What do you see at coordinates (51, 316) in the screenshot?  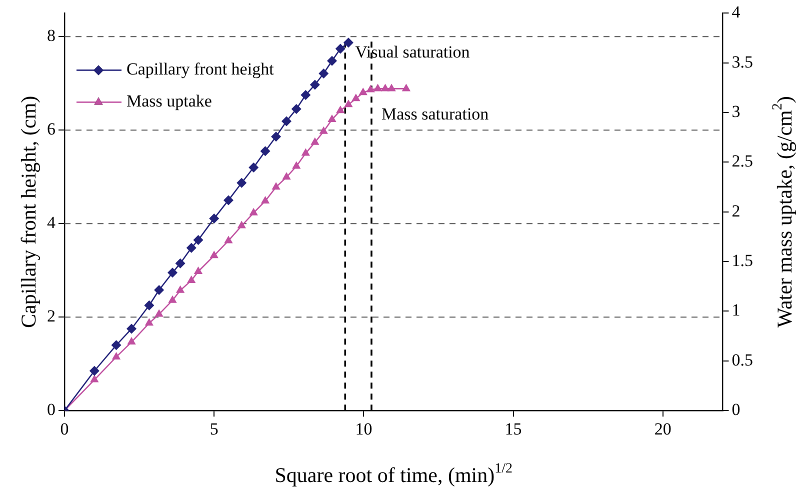 I see `y-tick-label: 2` at bounding box center [51, 316].